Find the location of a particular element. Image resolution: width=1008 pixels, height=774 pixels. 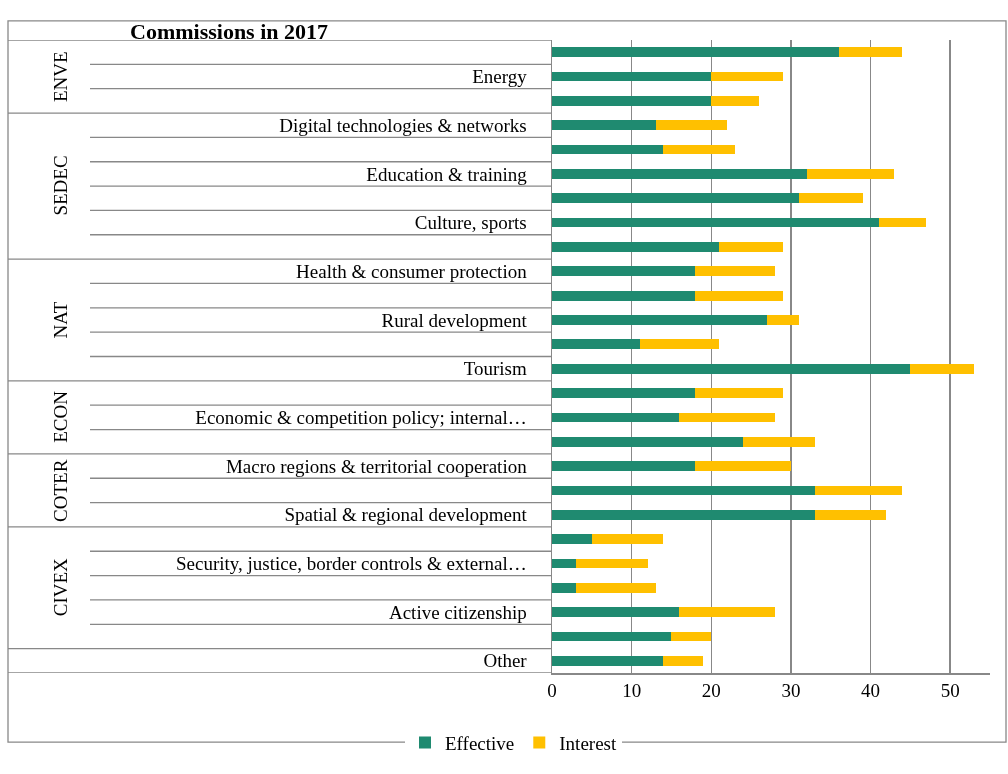

x-tick-label: 40 is located at coordinates (871, 691).